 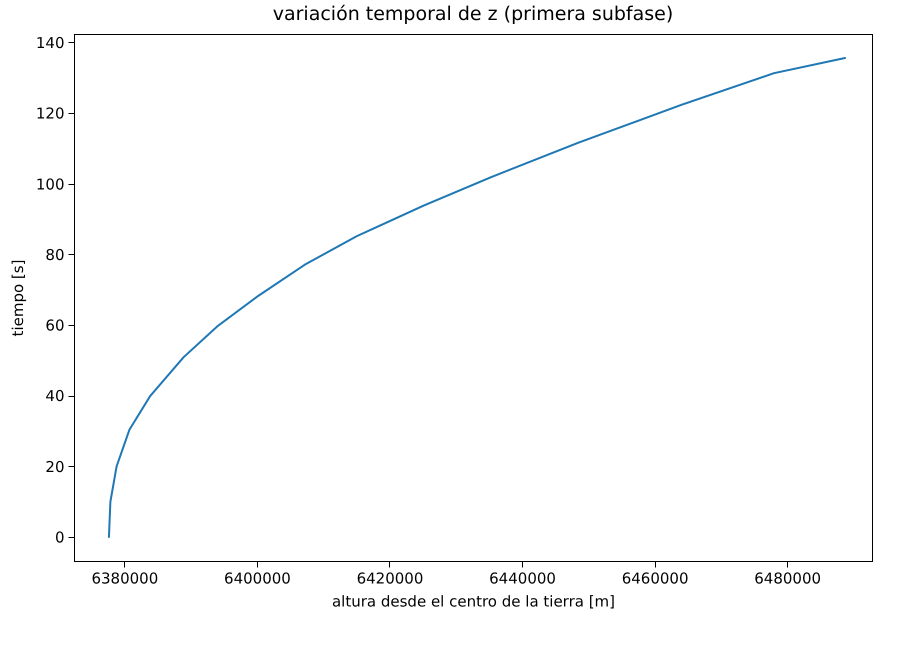 What do you see at coordinates (17, 298) in the screenshot?
I see `y-axis-title: tiempo [s]` at bounding box center [17, 298].